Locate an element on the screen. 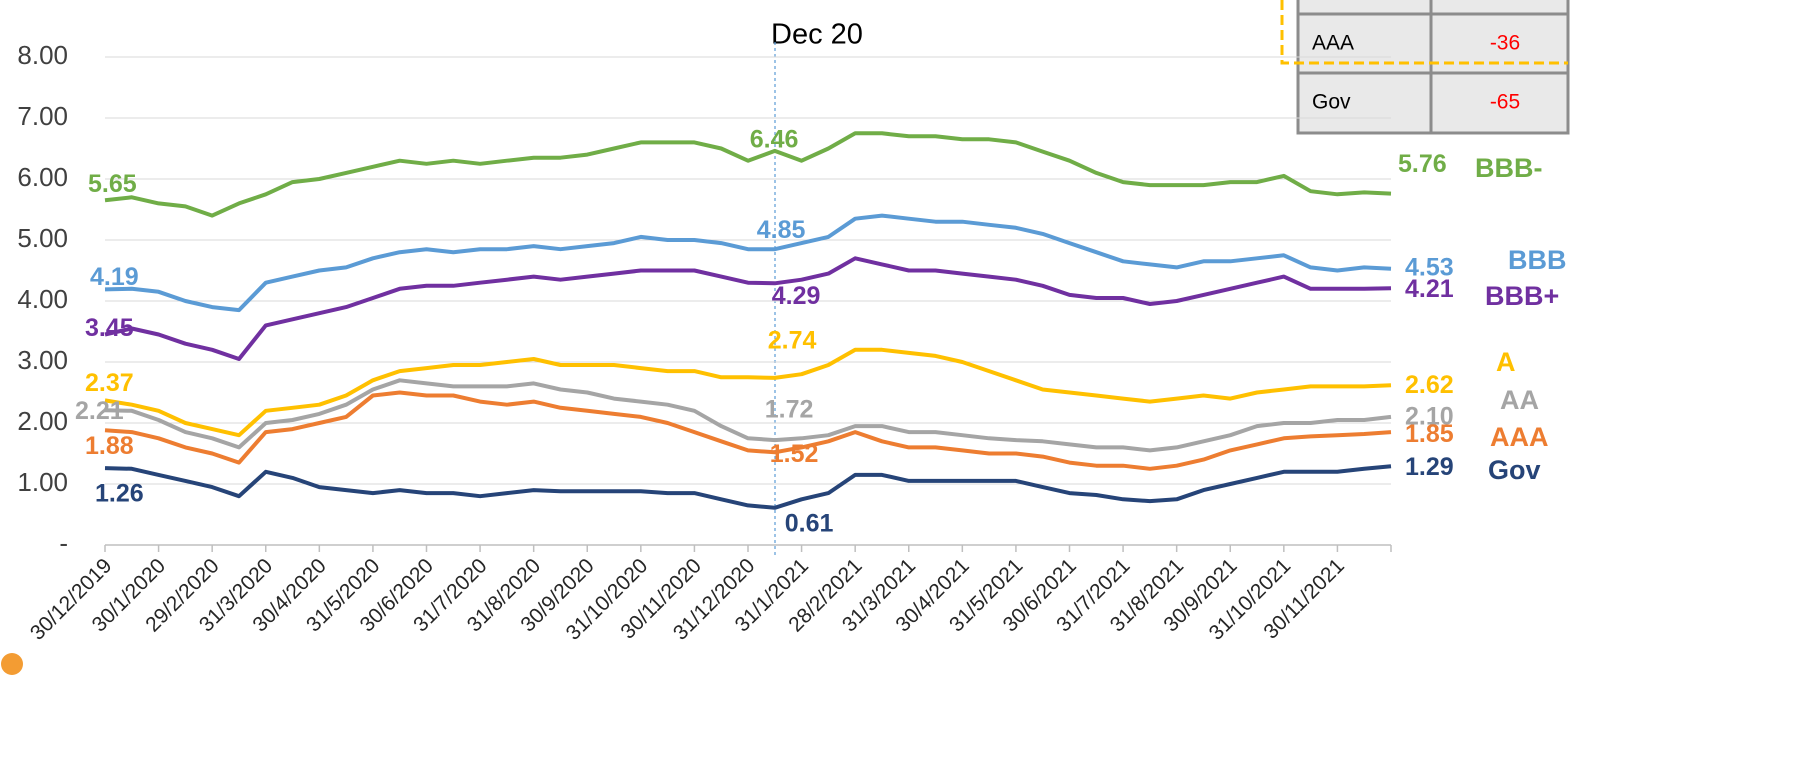  value-label: 4.29 is located at coordinates (796, 296).